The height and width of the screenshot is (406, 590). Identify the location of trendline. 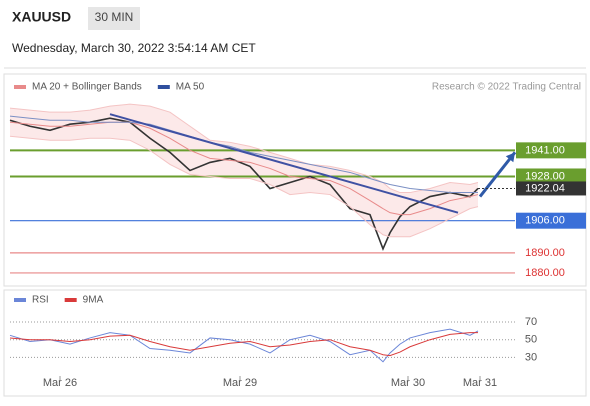
(284, 163).